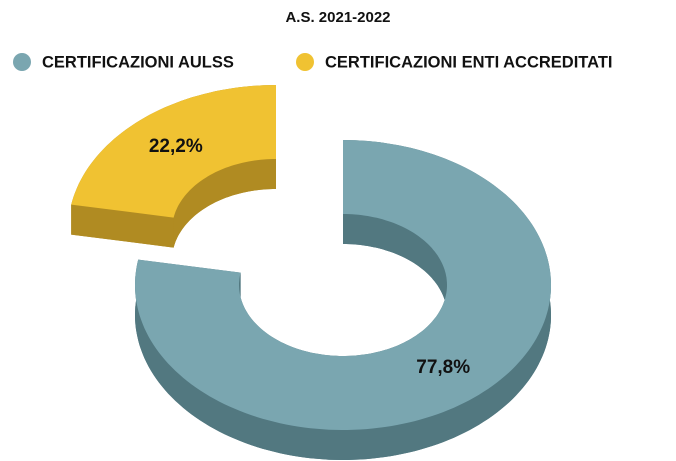  What do you see at coordinates (443, 367) in the screenshot?
I see `data-label: 77,8%` at bounding box center [443, 367].